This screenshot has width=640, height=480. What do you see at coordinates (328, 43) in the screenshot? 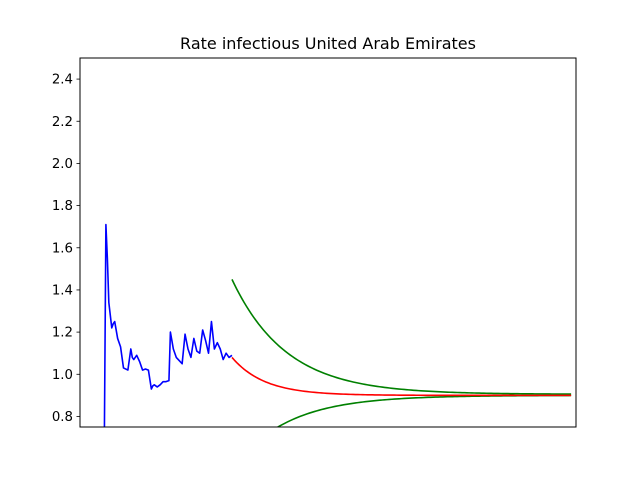
I see `chart-title: Rate infectious United Arab Emirates` at bounding box center [328, 43].